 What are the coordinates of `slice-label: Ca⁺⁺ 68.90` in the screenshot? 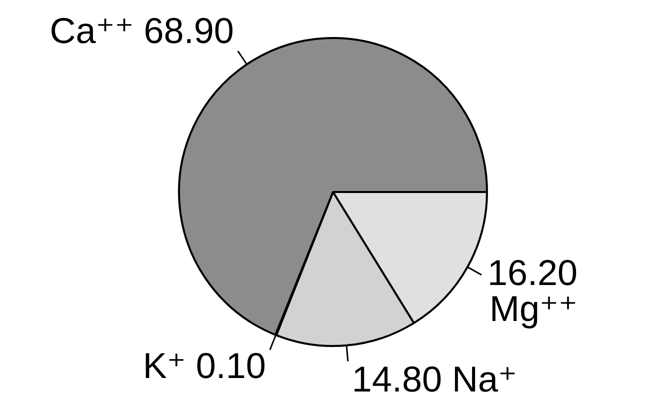 It's located at (142, 31).